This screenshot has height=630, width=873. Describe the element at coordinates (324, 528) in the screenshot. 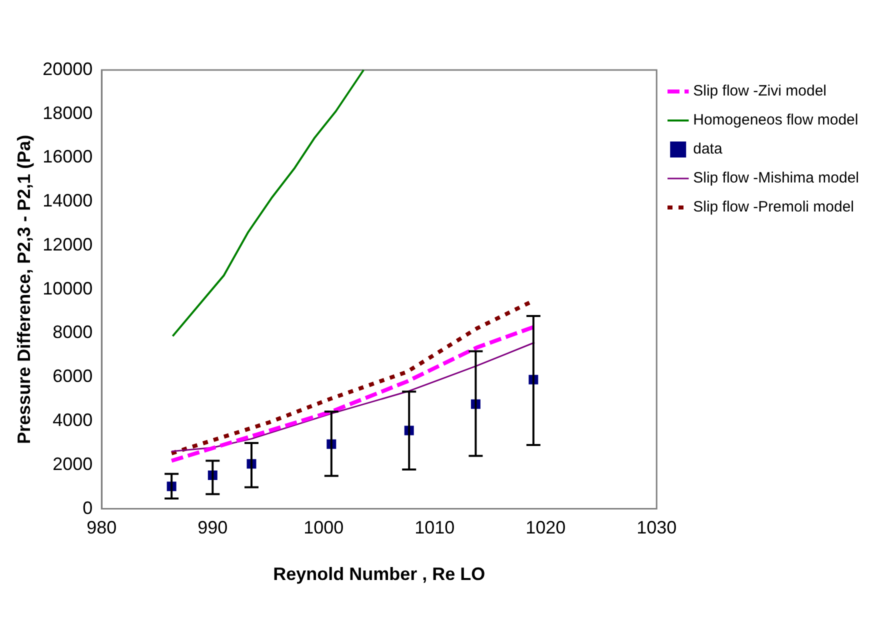

I see `x-tick-label: 1000` at that location.